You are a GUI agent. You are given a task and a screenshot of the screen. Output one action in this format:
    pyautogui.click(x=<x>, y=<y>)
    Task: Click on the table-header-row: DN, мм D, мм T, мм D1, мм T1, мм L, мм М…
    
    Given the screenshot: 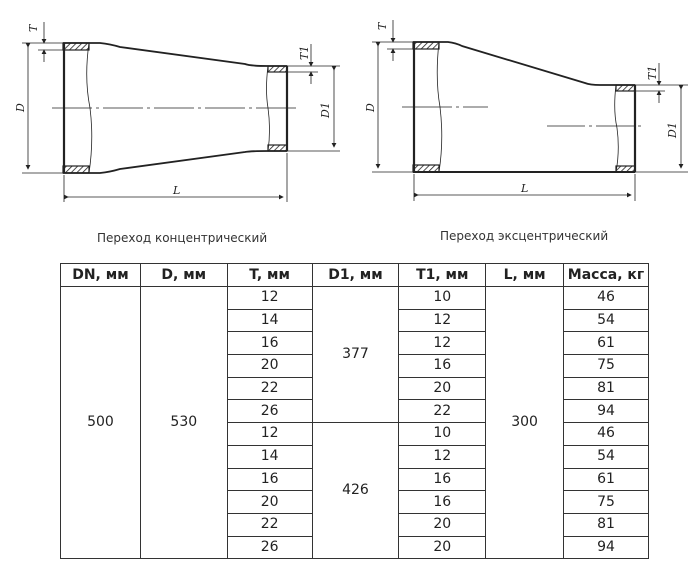 What is the action you would take?
    pyautogui.click(x=354, y=275)
    